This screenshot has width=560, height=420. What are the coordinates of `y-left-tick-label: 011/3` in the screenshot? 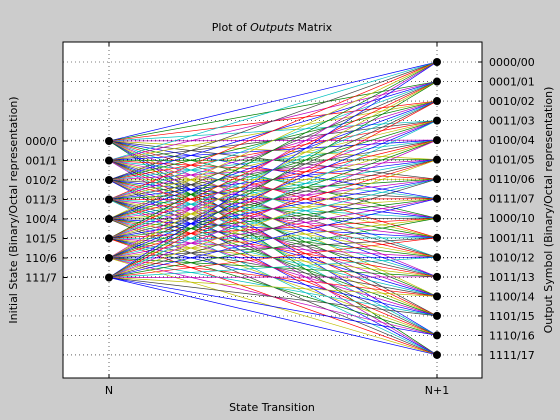 It's located at (41, 200).